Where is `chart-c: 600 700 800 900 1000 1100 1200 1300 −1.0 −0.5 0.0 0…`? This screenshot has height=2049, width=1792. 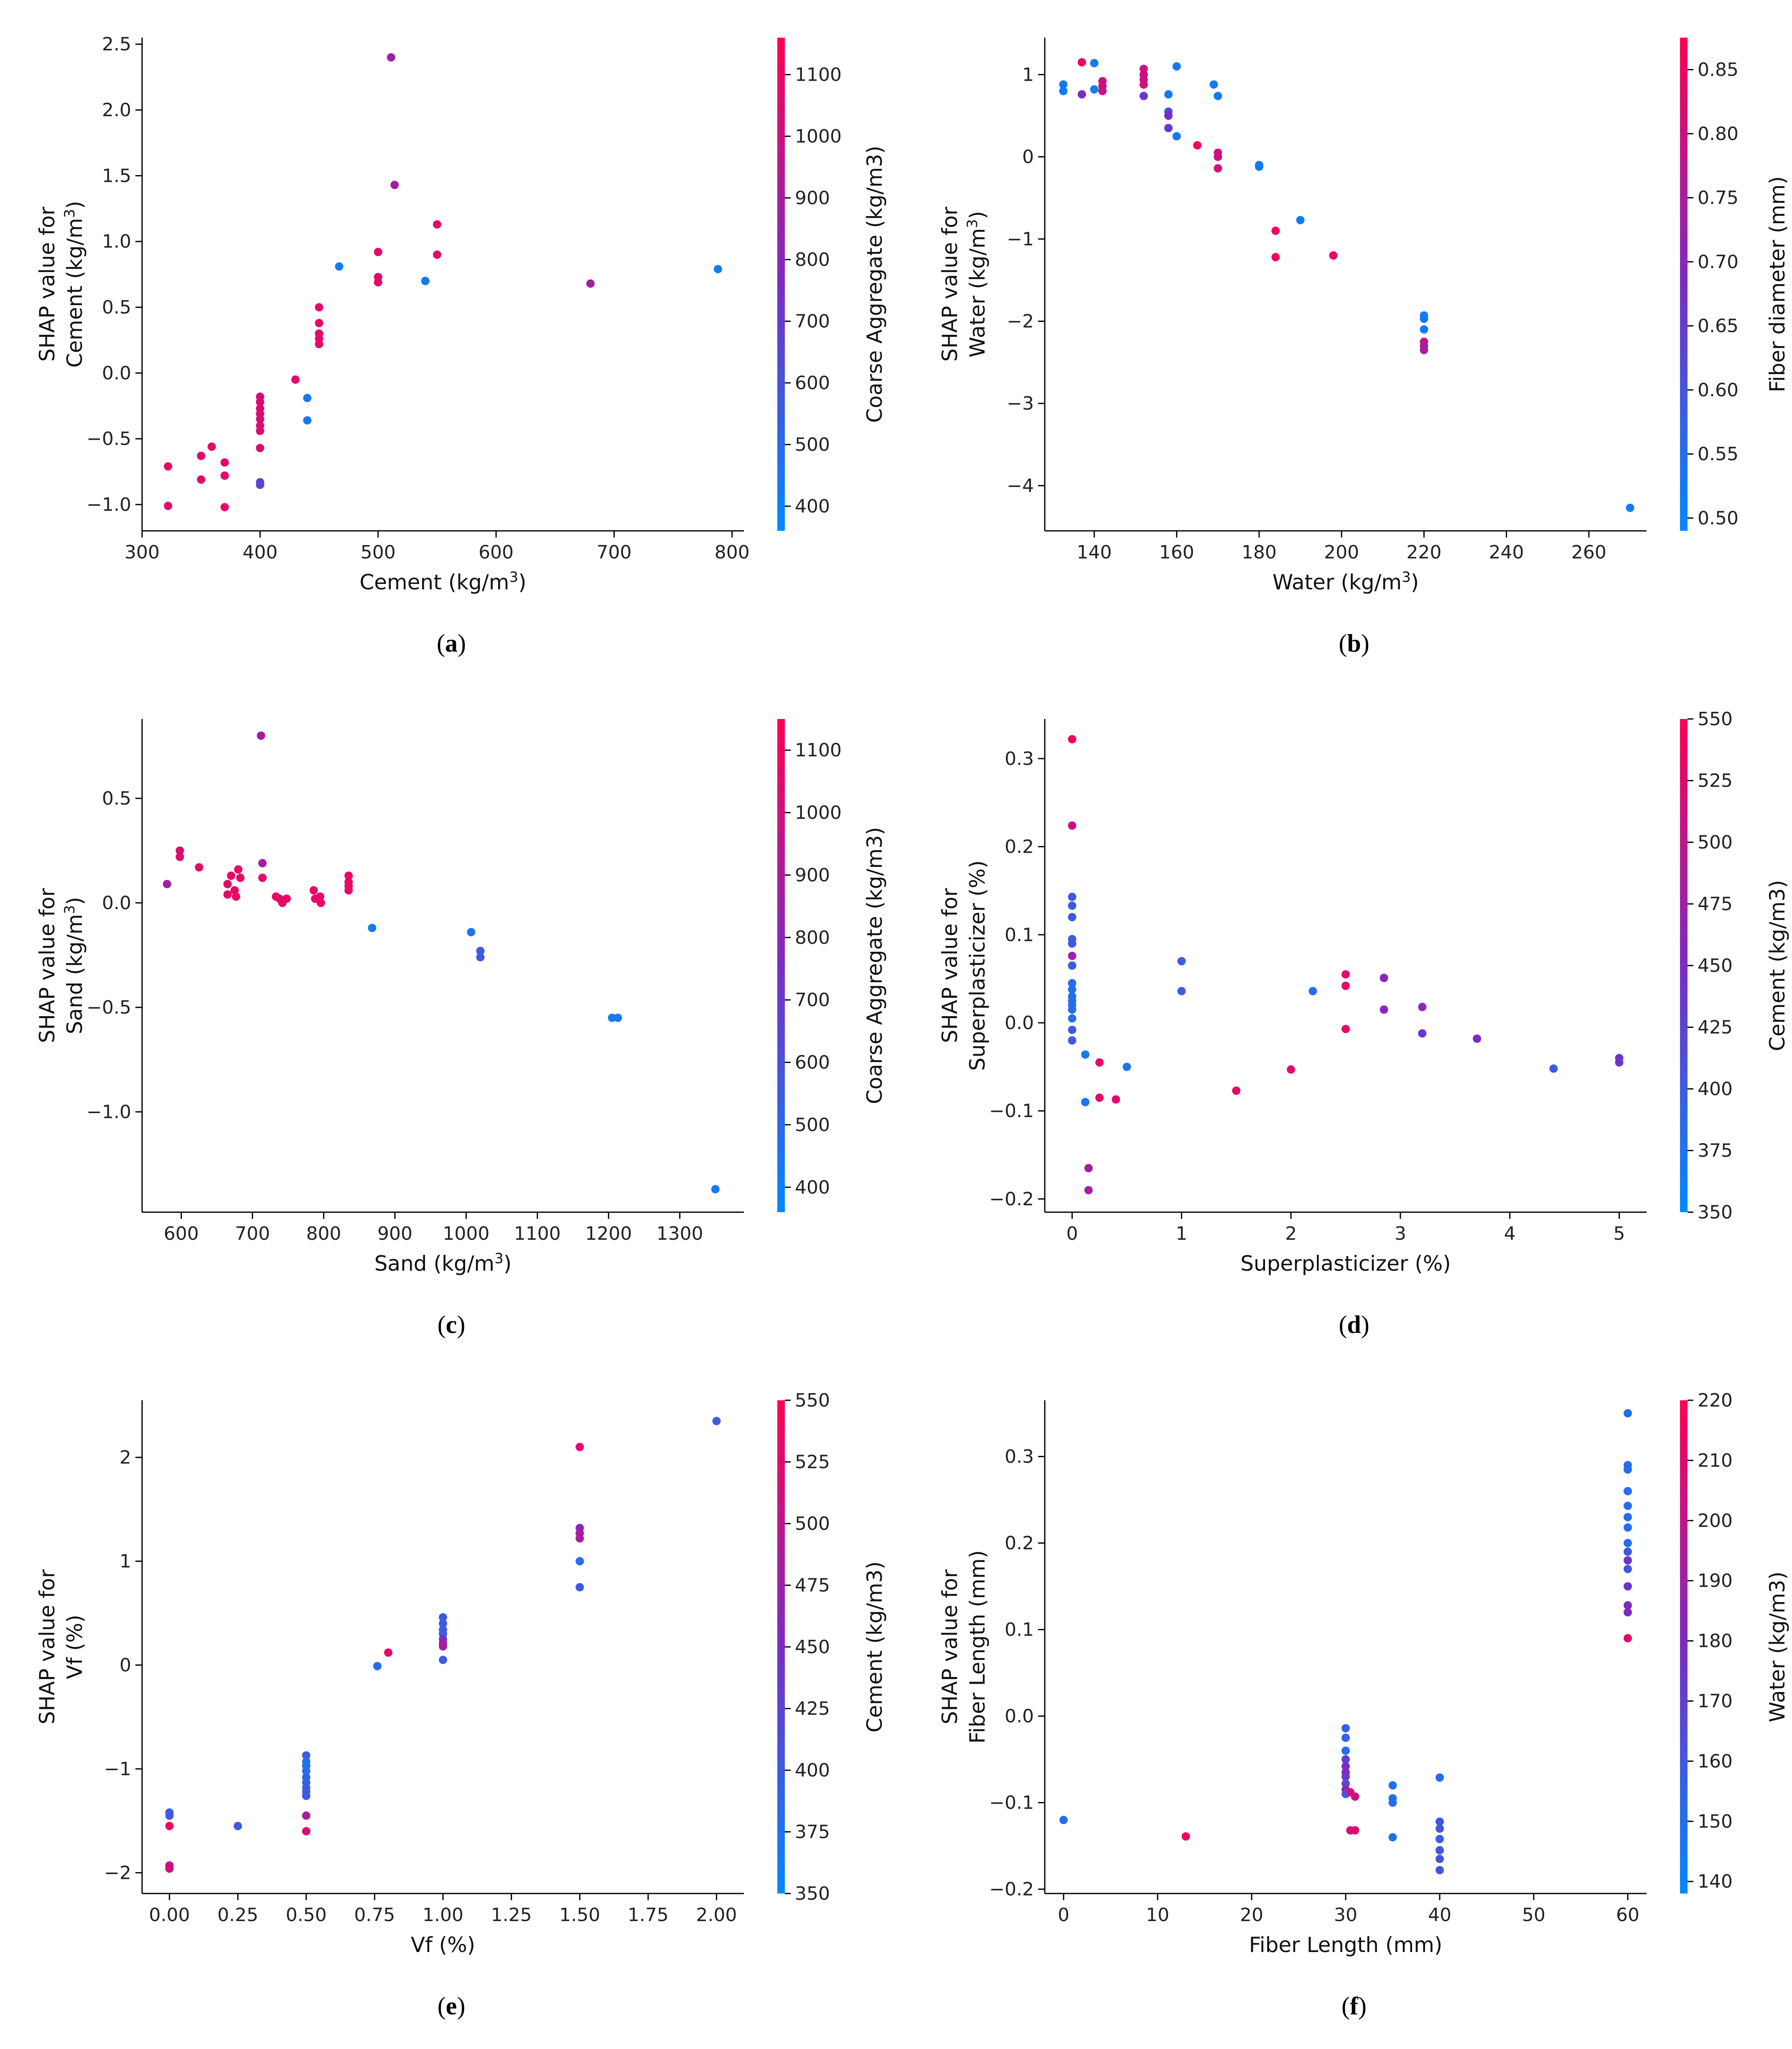 chart-c: 600 700 800 900 1000 1100 1200 1300 −1.0 −0.5 0.0 0… is located at coordinates (461, 997).